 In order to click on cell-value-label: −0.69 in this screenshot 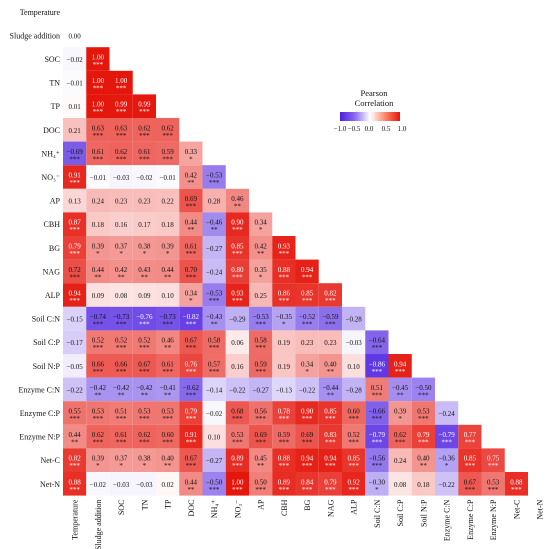, I will do `click(75, 152)`.